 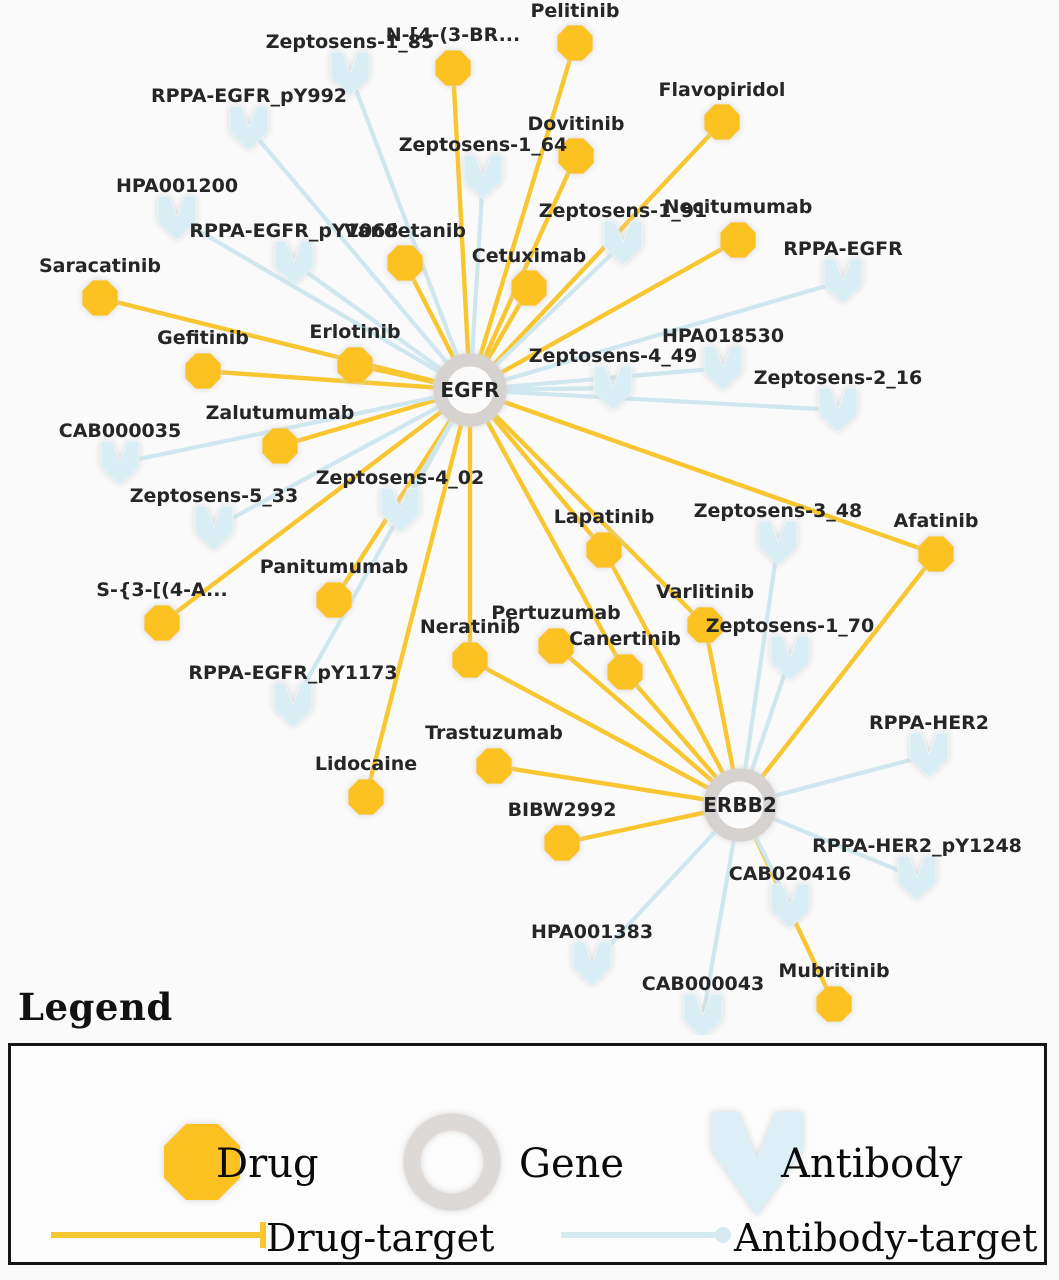 I want to click on gene-label: ERBB2, so click(x=739, y=805).